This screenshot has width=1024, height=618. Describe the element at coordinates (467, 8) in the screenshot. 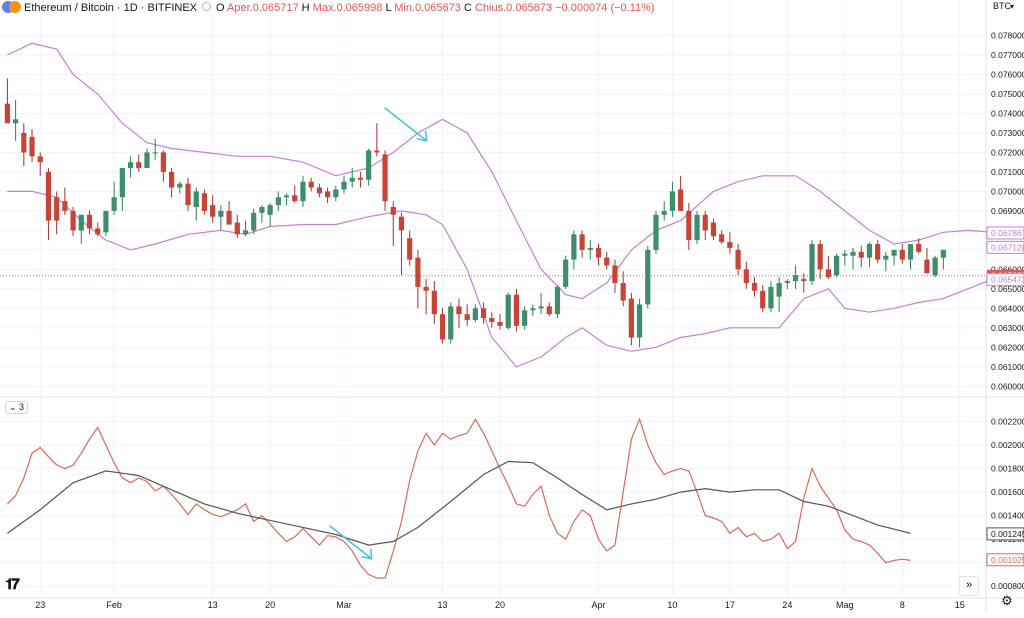

I see `close-label: C` at that location.